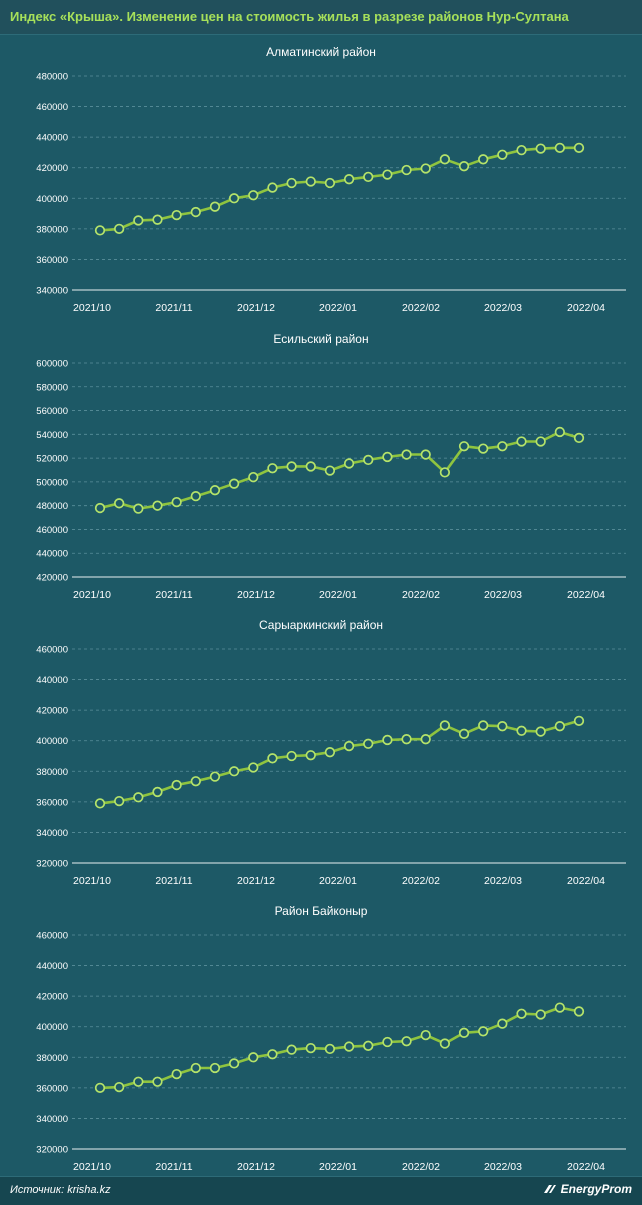 This screenshot has width=642, height=1205. I want to click on x-tick-label: 2022/03, so click(503, 1167).